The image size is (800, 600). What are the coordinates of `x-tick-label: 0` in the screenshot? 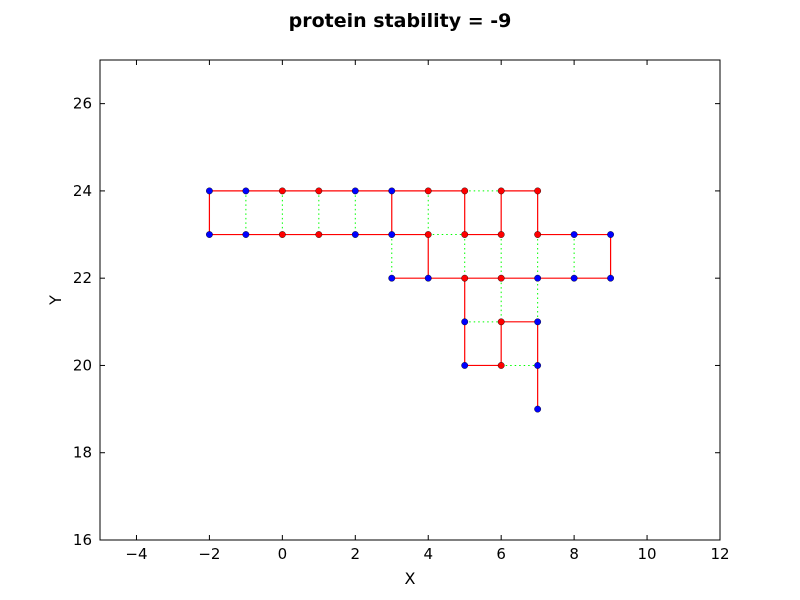 It's located at (283, 554).